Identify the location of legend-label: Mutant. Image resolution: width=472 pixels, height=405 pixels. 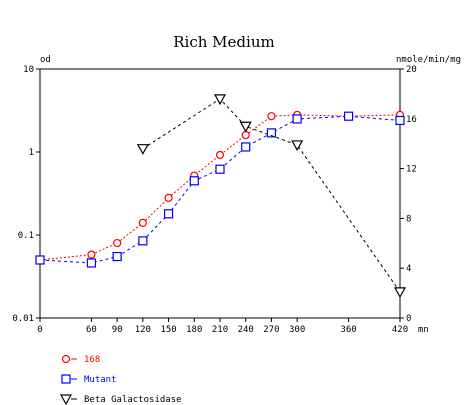
(100, 380).